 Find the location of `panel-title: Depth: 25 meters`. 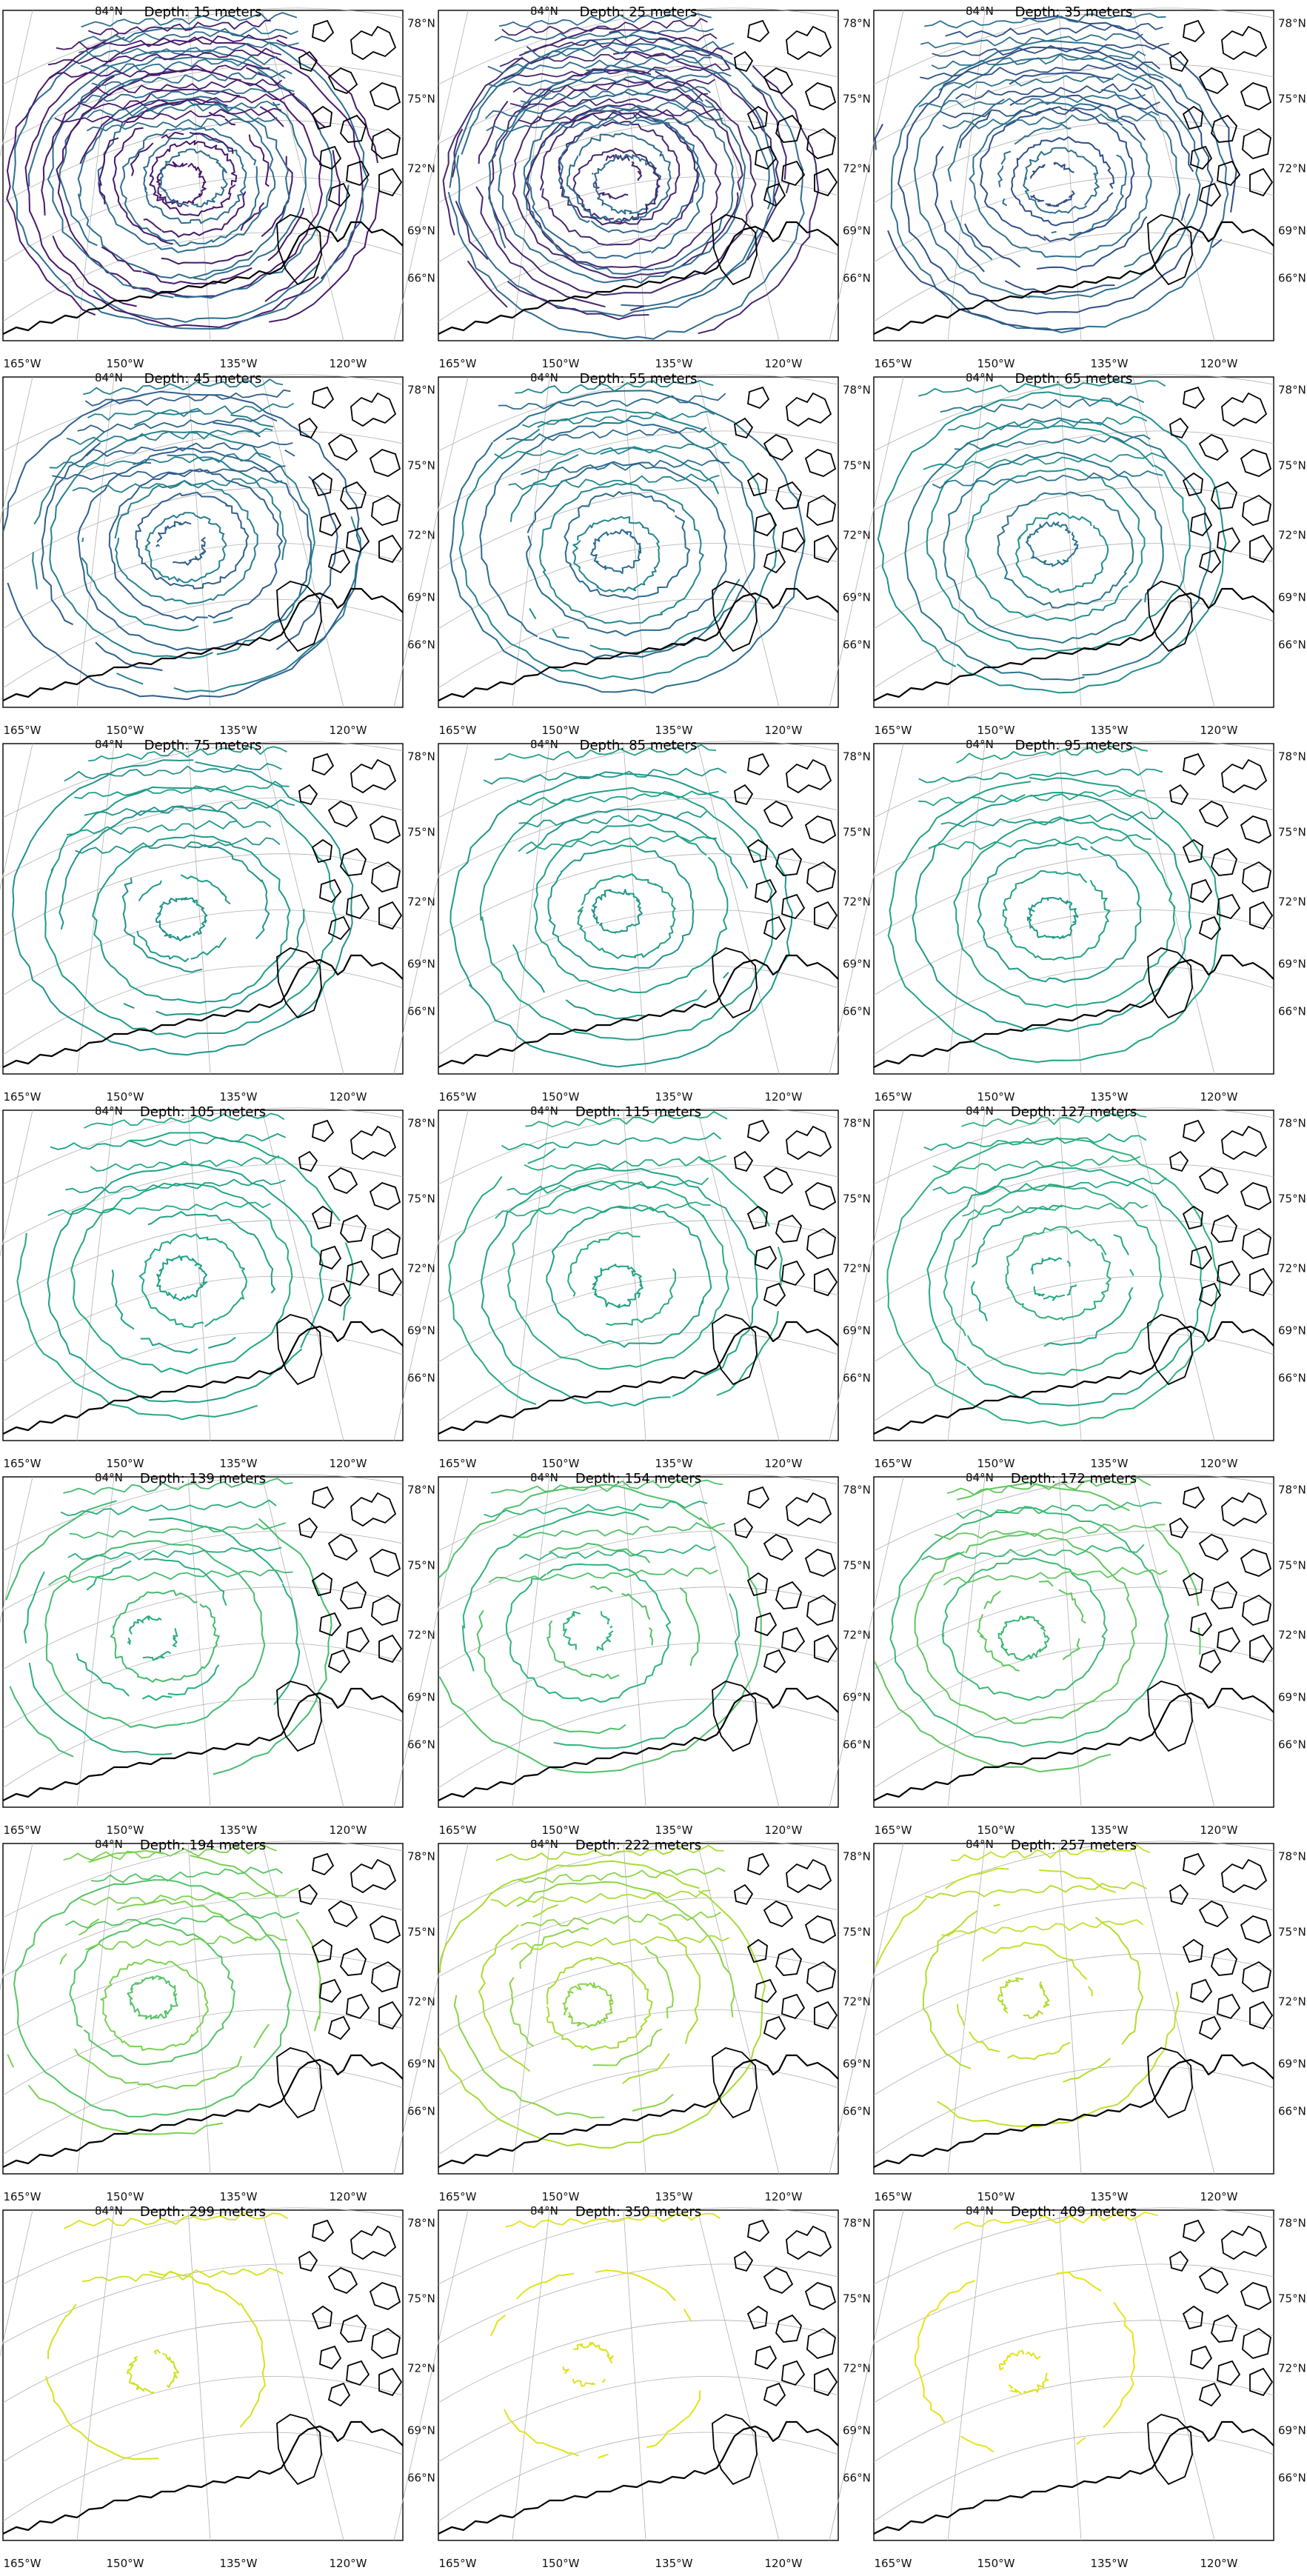

panel-title: Depth: 25 meters is located at coordinates (638, 12).